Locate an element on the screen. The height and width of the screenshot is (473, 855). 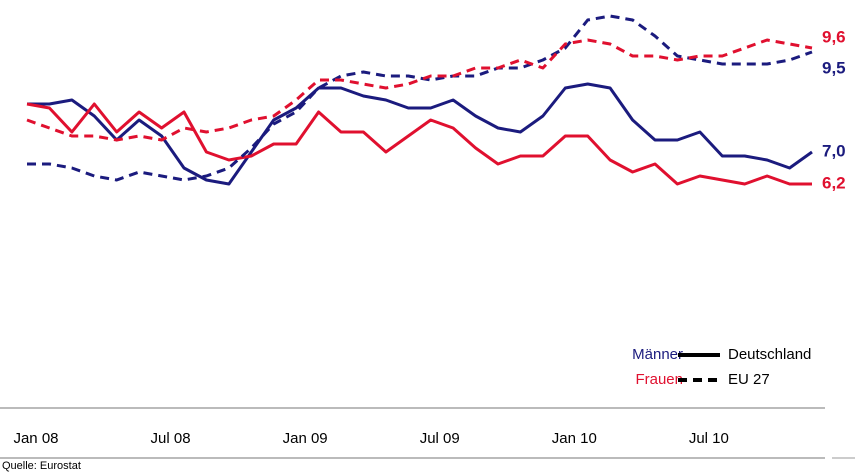
end-label: 9,6 is located at coordinates (834, 36).